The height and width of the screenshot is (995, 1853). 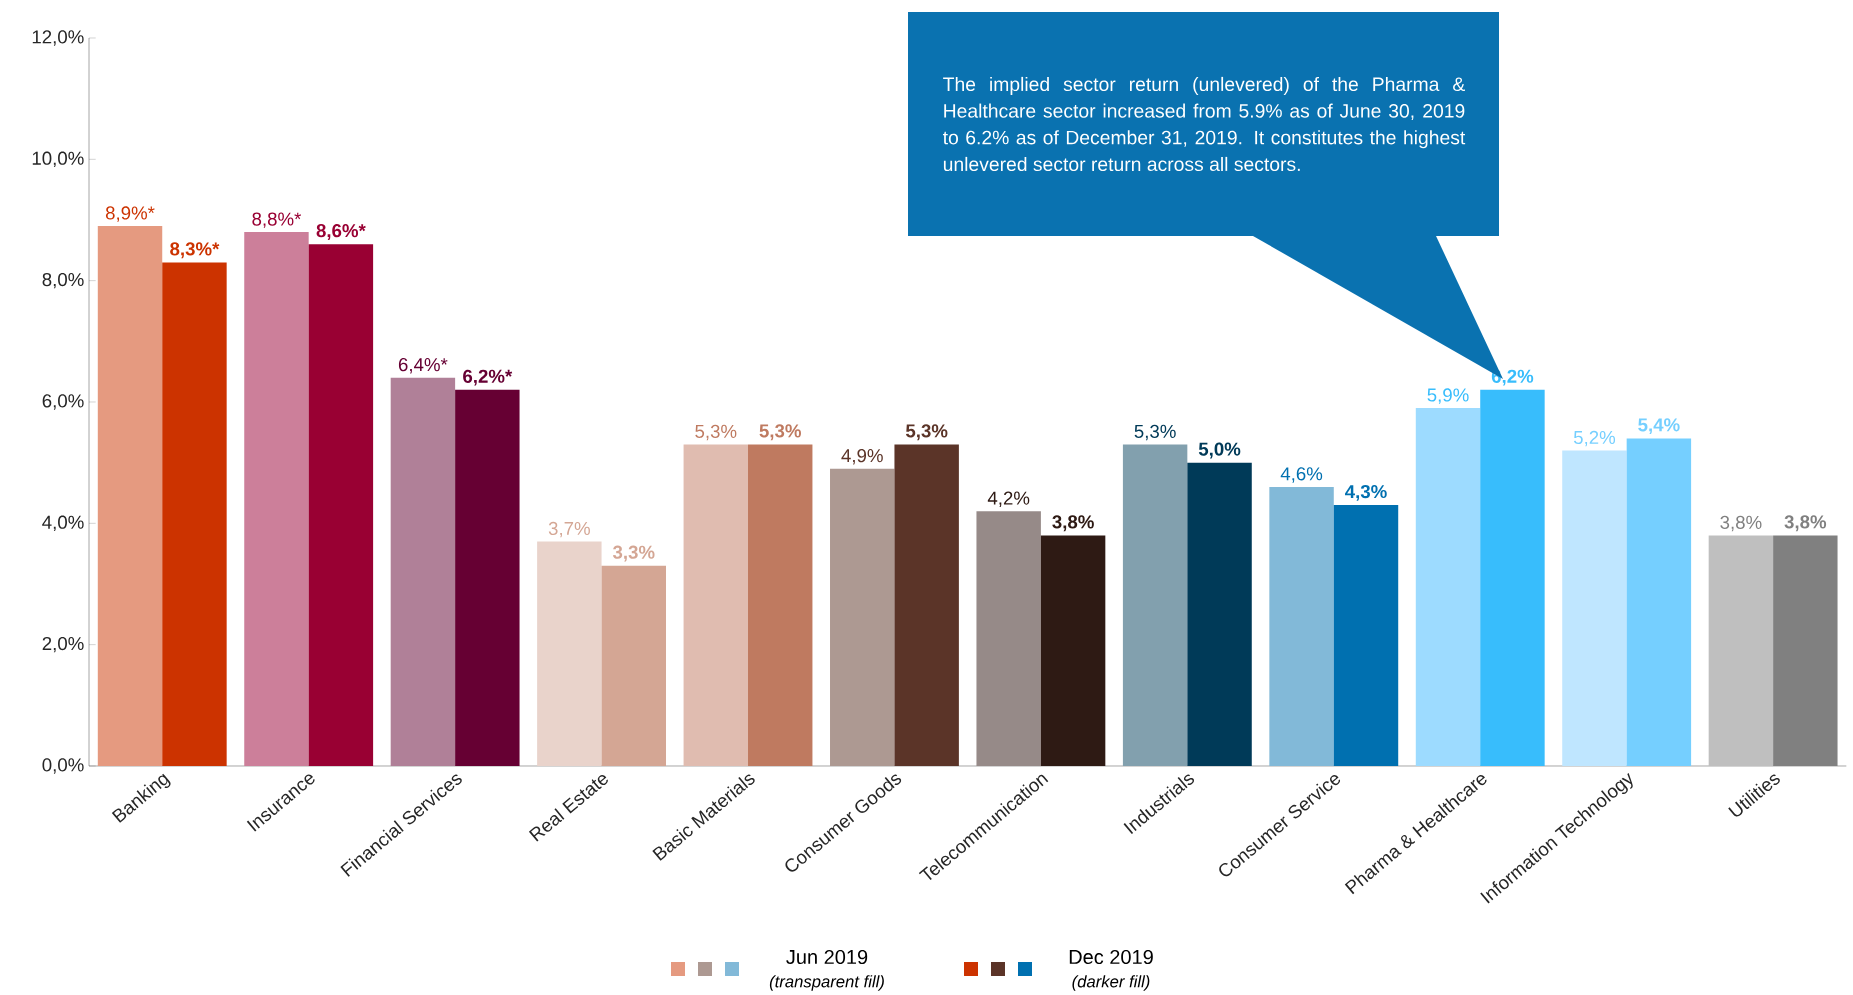 I want to click on y-tick-label: 12,0%, so click(x=58, y=38).